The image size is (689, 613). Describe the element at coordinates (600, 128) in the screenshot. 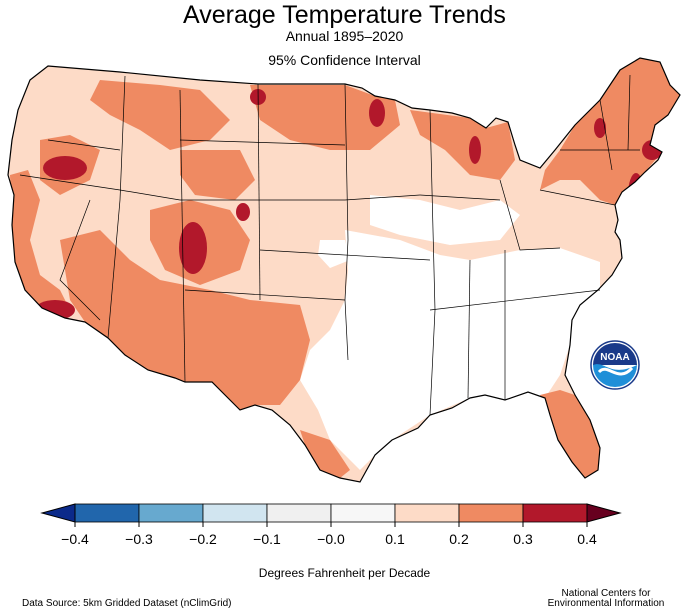

I see `hotspot-maine` at that location.